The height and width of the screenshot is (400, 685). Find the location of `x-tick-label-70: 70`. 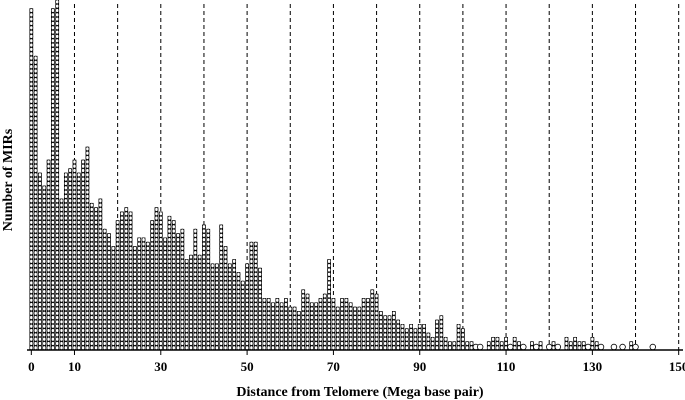

x-tick-label-70: 70 is located at coordinates (333, 366).